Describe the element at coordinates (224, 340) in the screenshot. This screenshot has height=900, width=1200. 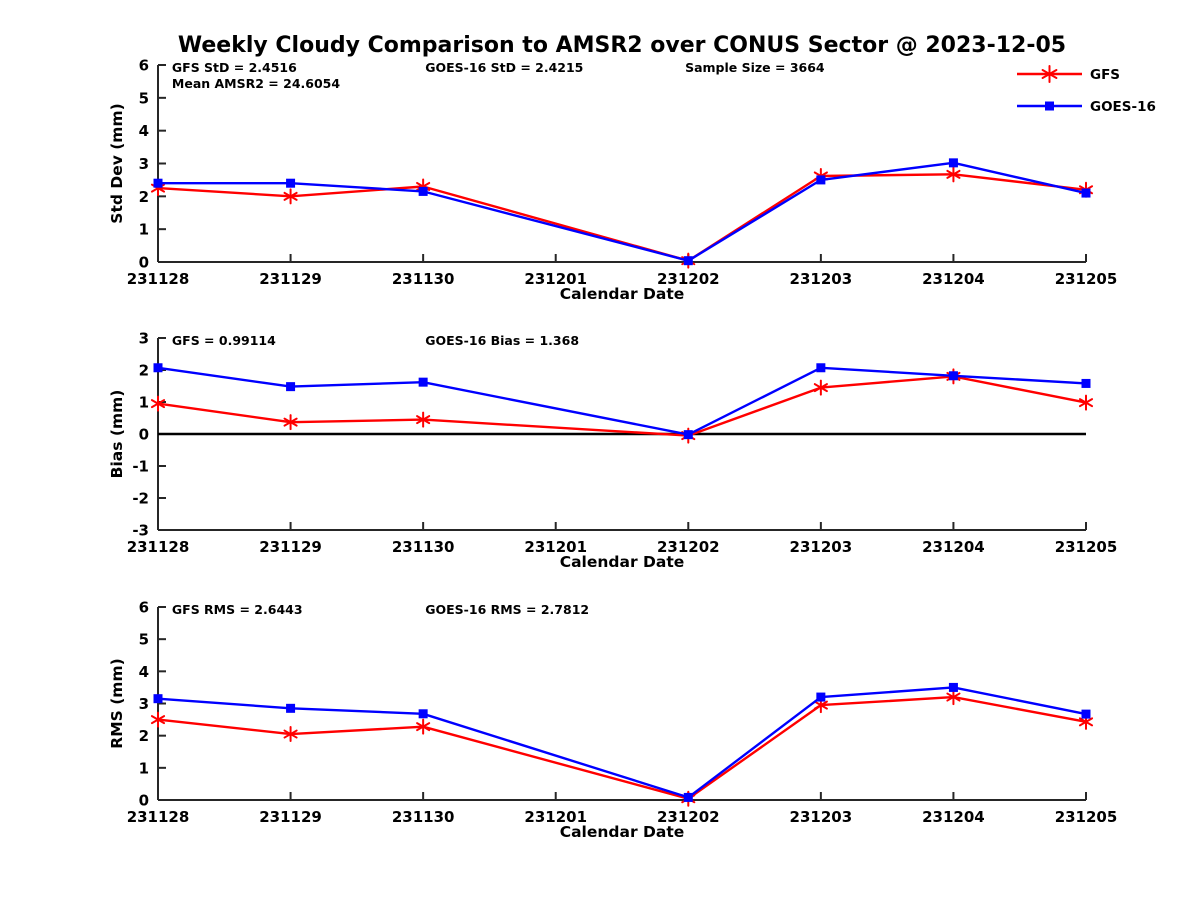
I see `subplot-annotation: GFS = 0.99114` at that location.